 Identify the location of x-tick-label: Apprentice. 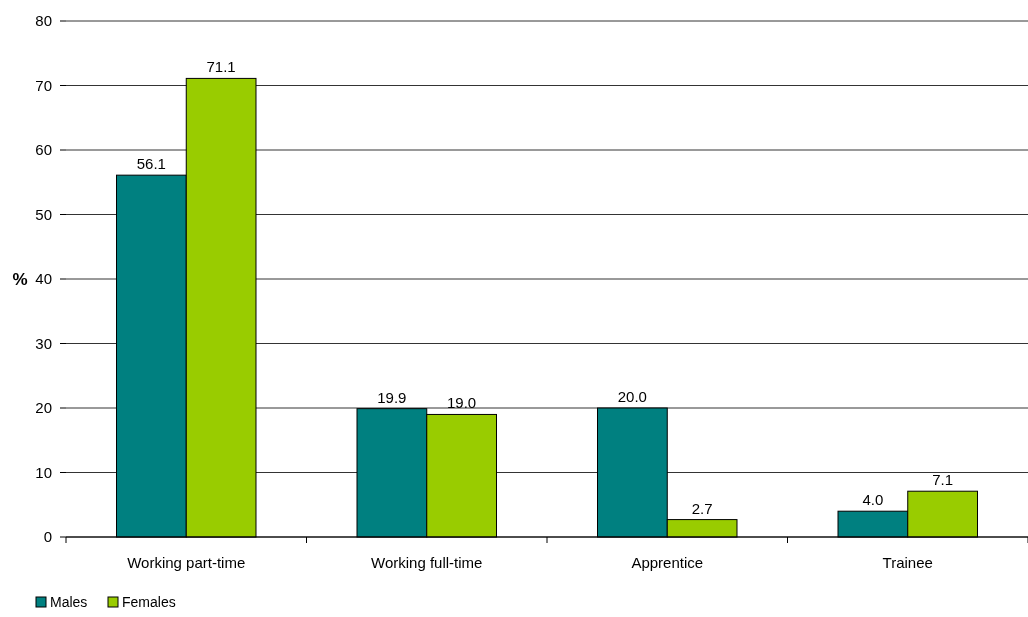
(667, 562).